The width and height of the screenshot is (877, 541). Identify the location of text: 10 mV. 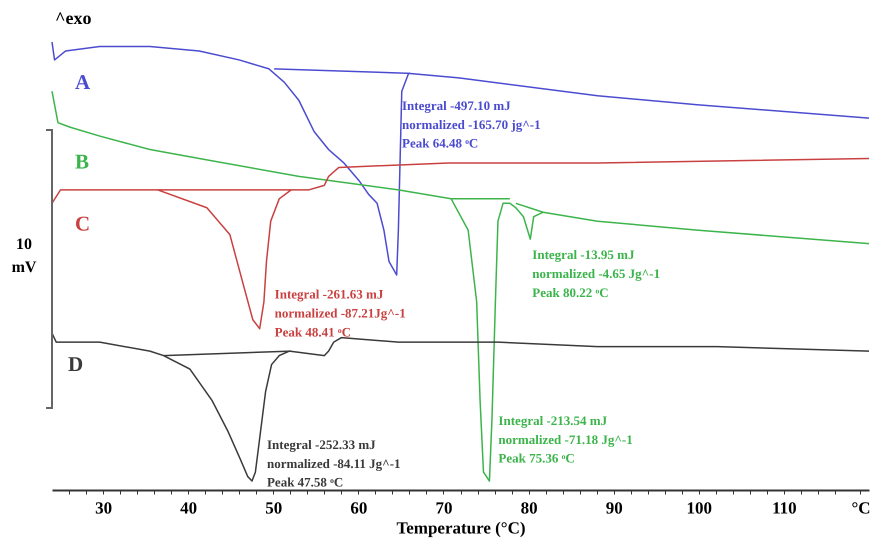
(24, 256).